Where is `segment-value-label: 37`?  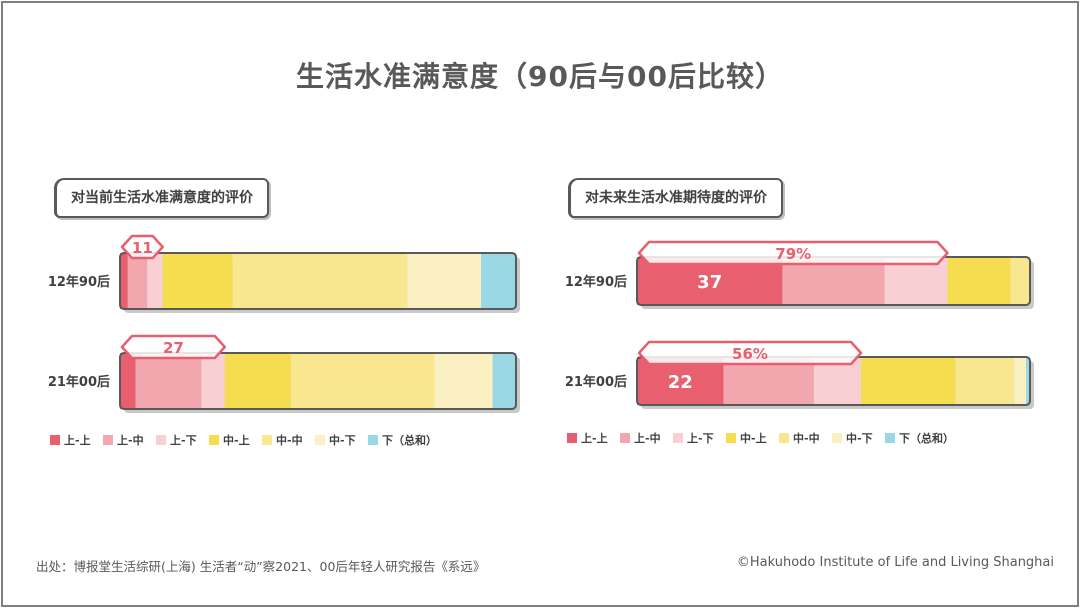 segment-value-label: 37 is located at coordinates (709, 282).